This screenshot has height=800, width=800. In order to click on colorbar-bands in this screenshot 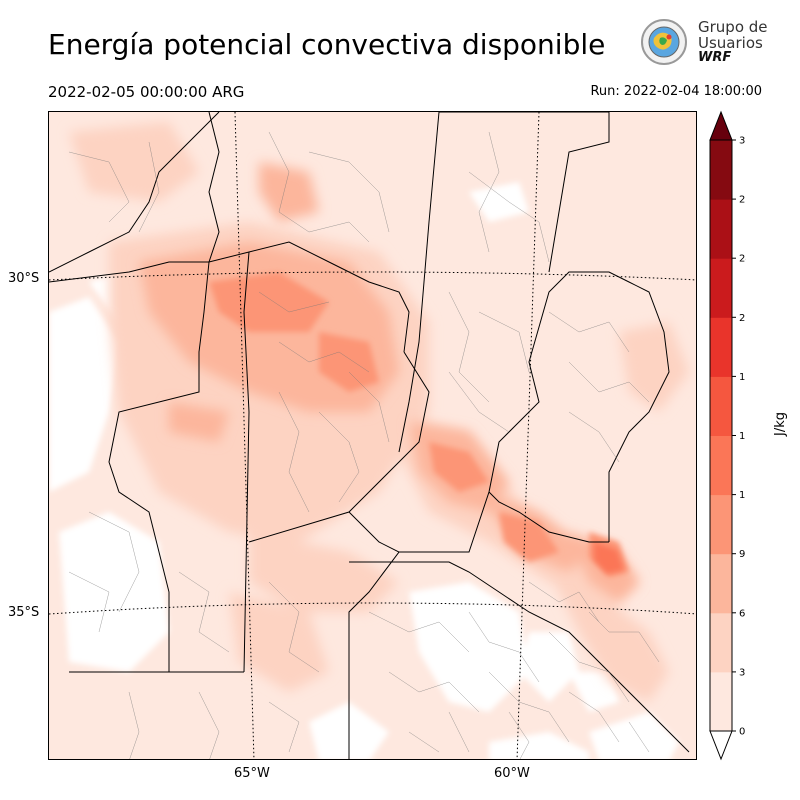, I will do `click(721, 435)`.